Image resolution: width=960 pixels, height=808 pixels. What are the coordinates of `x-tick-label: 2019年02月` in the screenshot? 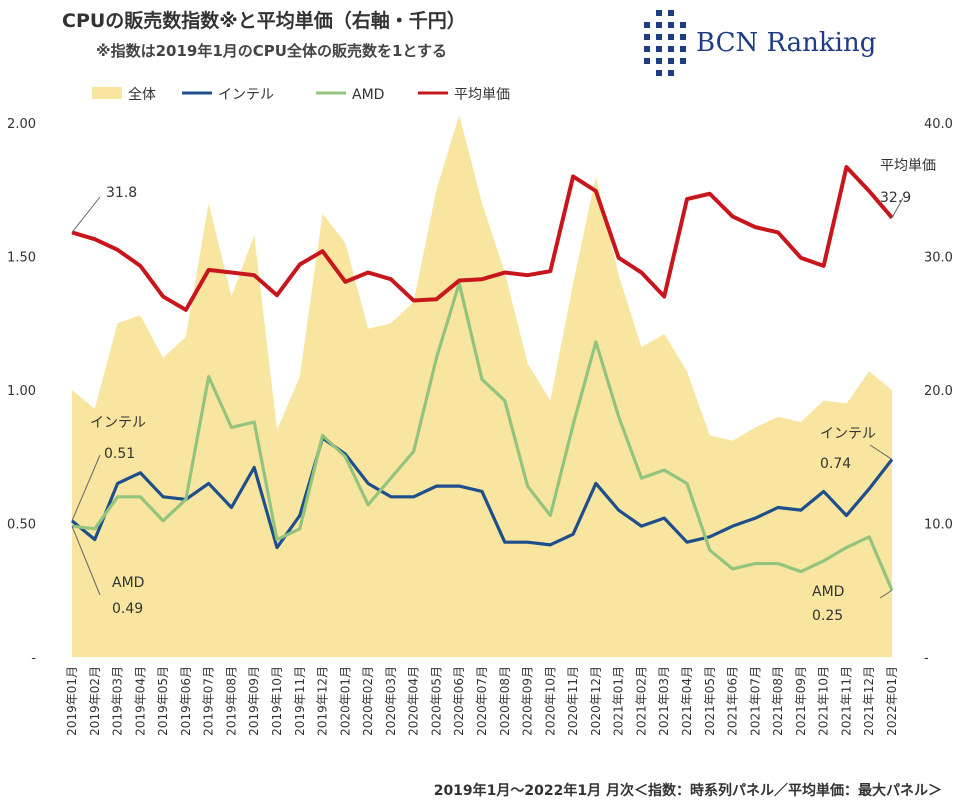 It's located at (95, 701).